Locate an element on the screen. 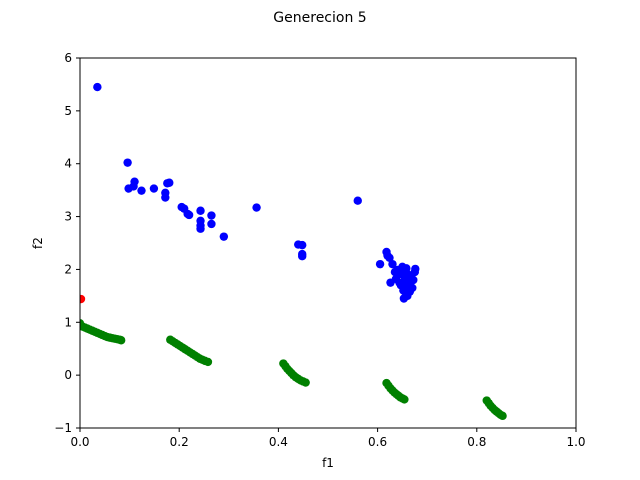 This screenshot has height=480, width=640. y-tick-label: 1 is located at coordinates (68, 322).